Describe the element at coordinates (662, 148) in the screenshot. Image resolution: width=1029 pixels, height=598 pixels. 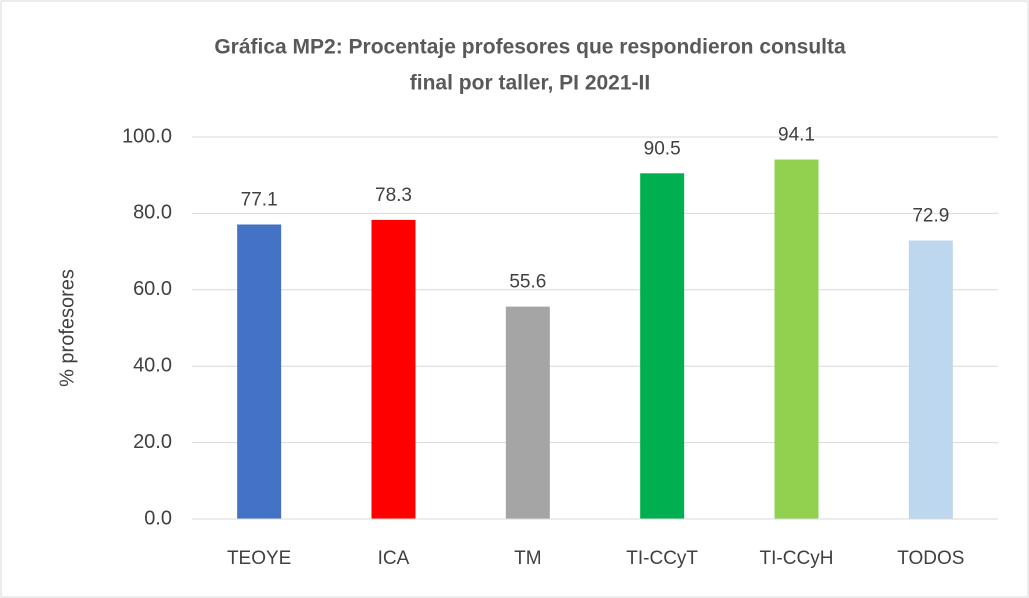
I see `data-label: 90.5` at that location.